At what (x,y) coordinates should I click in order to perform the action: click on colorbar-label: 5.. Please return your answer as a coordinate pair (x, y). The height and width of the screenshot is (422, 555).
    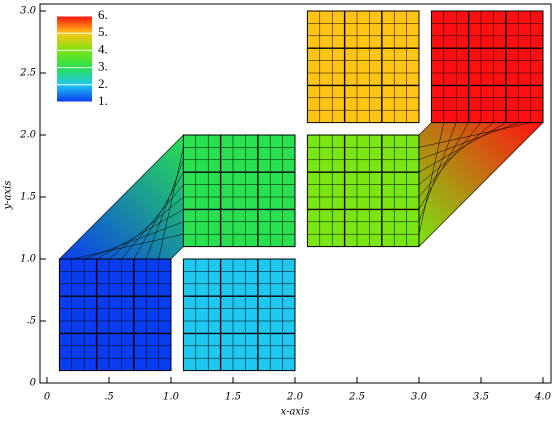
    Looking at the image, I should click on (103, 31).